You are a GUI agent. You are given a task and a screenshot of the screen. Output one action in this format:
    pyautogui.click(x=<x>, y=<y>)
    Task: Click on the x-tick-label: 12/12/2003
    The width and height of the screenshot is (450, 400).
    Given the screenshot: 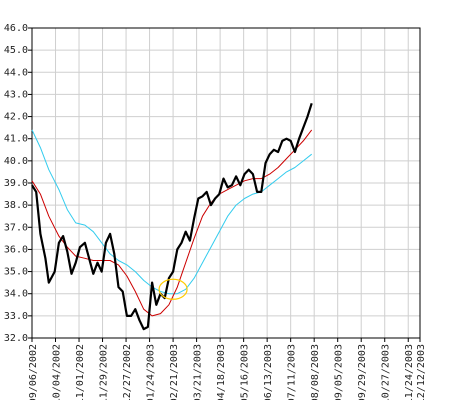 What is the action you would take?
    pyautogui.click(x=421, y=372)
    